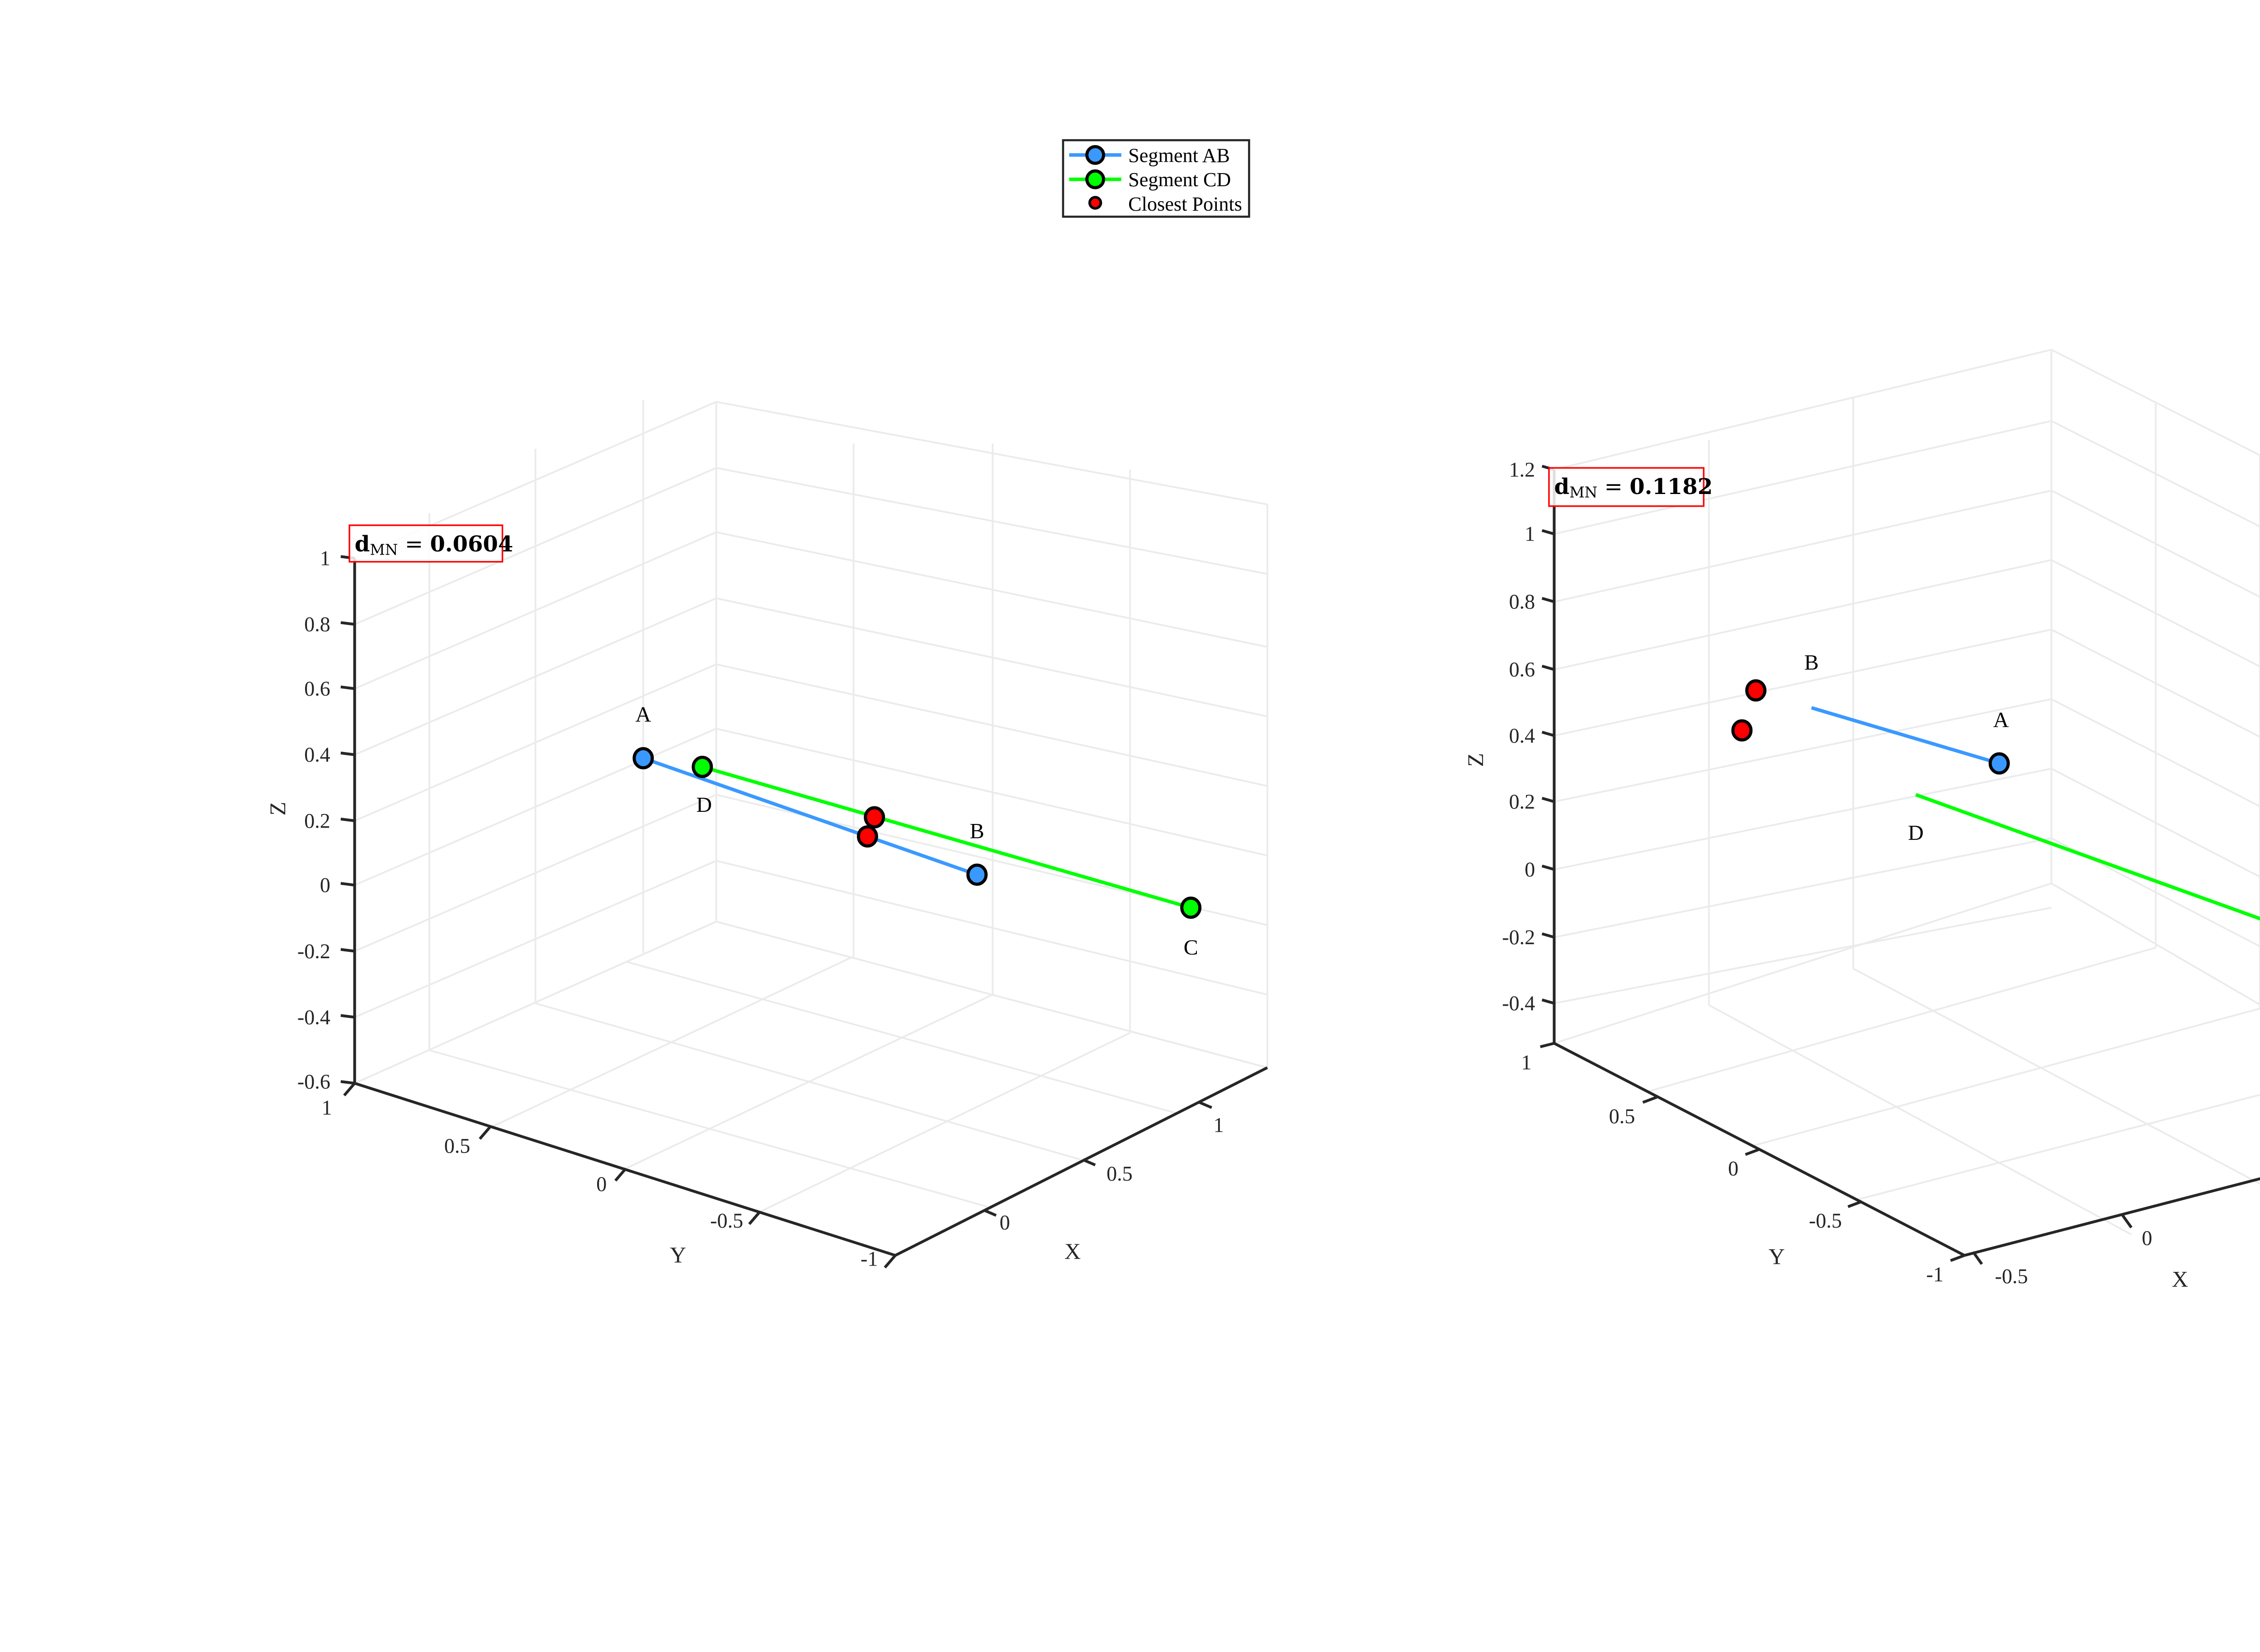 Image resolution: width=2260 pixels, height=1652 pixels. Describe the element at coordinates (1633, 488) in the screenshot. I see `svg-text:dMN=0.1182: dMN = 0.1182` at that location.